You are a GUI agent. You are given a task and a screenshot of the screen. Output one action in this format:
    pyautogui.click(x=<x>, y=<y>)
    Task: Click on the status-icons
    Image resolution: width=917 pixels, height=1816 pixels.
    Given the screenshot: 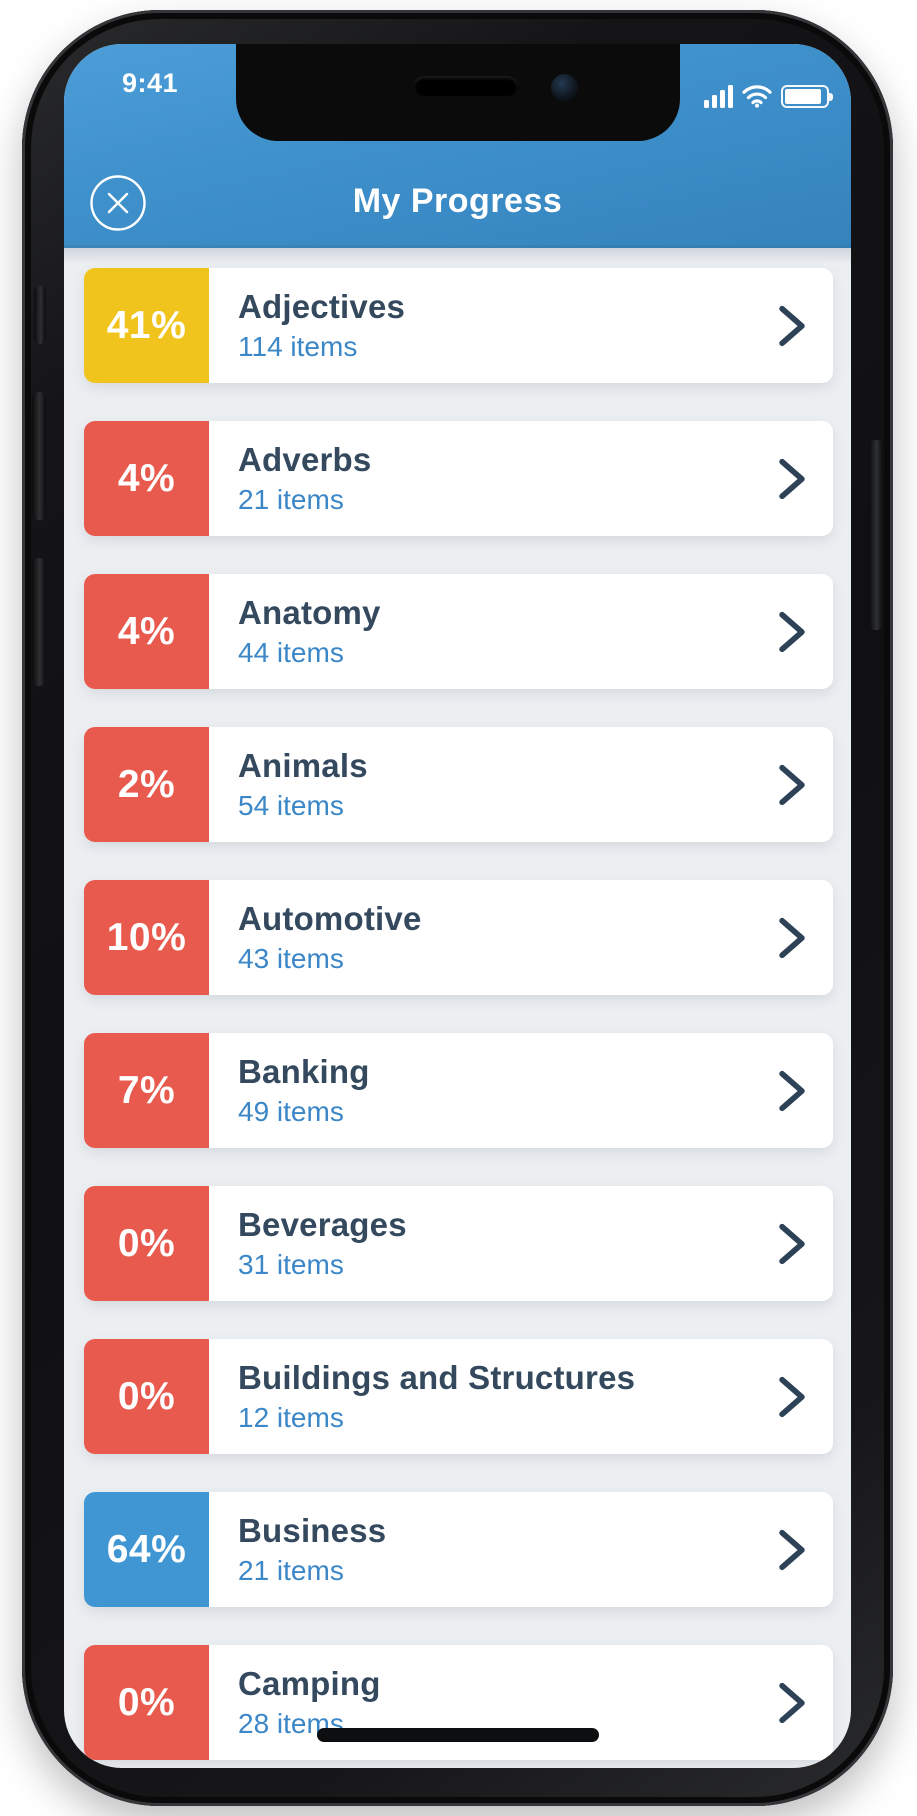 What is the action you would take?
    pyautogui.click(x=768, y=96)
    